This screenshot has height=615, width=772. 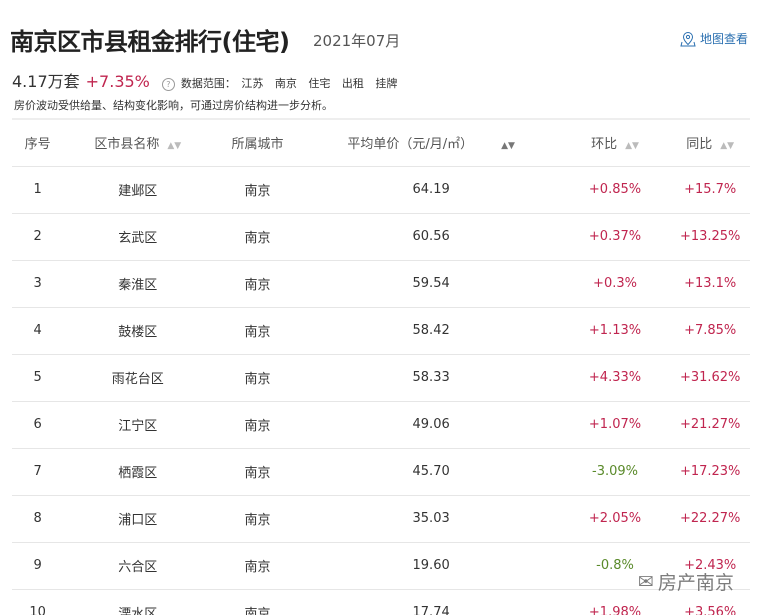 I want to click on listing-change: +7.35%, so click(x=117, y=81).